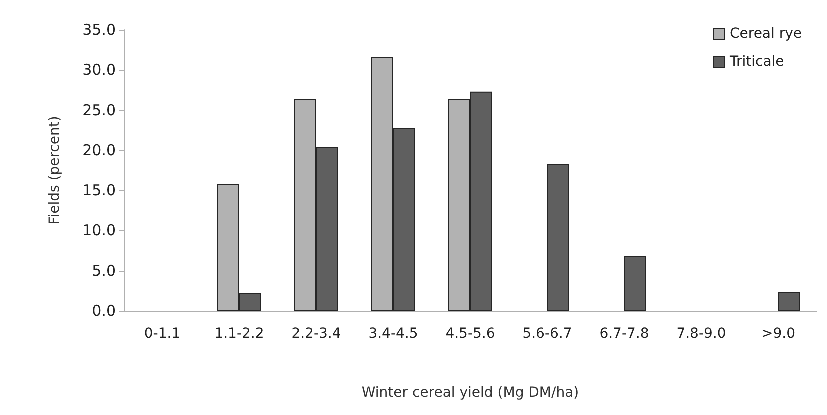  I want to click on x-axis-title: Winter cereal yield (Mg DM/ha), so click(471, 393).